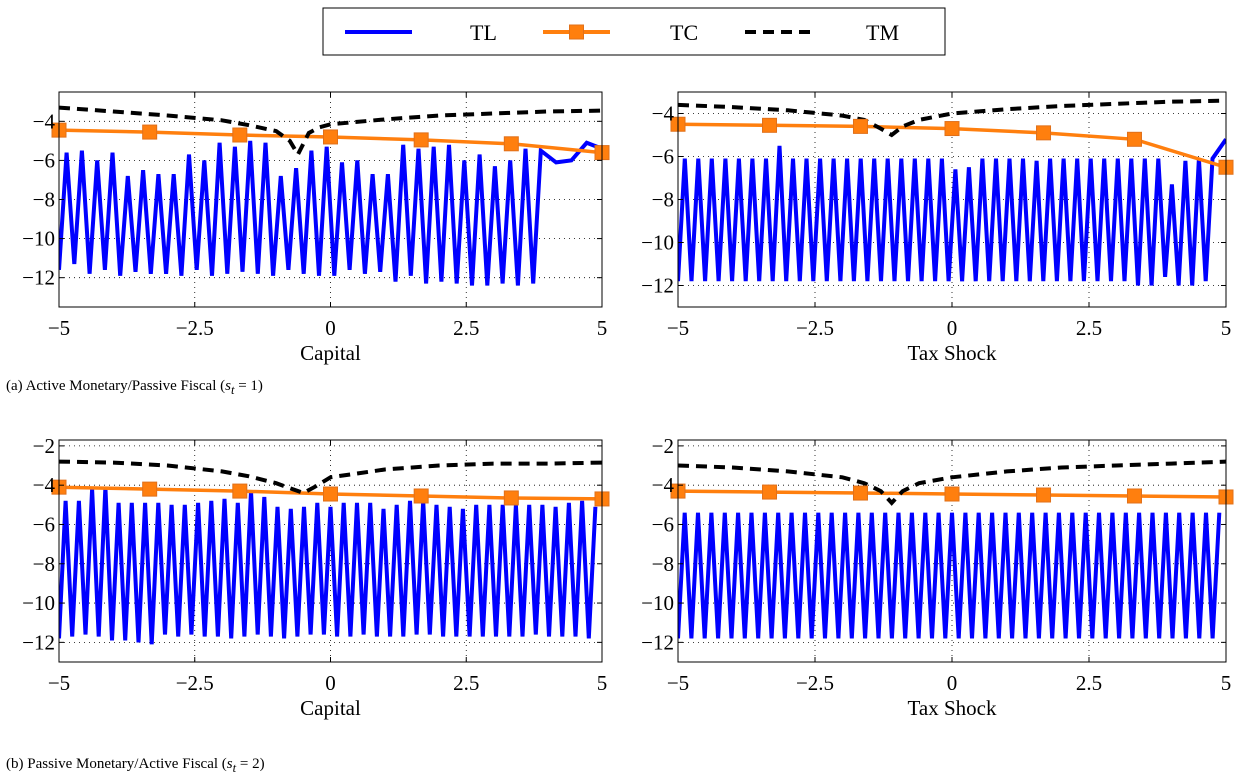 Image resolution: width=1243 pixels, height=778 pixels. I want to click on legend-label-tm: TM, so click(882, 32).